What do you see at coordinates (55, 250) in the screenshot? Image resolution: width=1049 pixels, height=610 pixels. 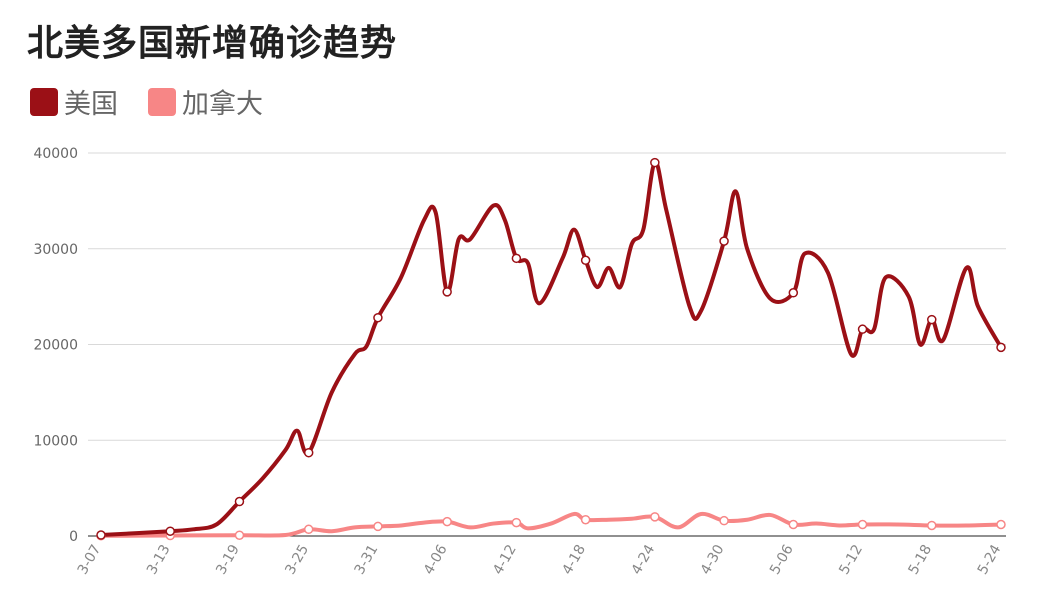 I see `y-tick-label: 30000` at bounding box center [55, 250].